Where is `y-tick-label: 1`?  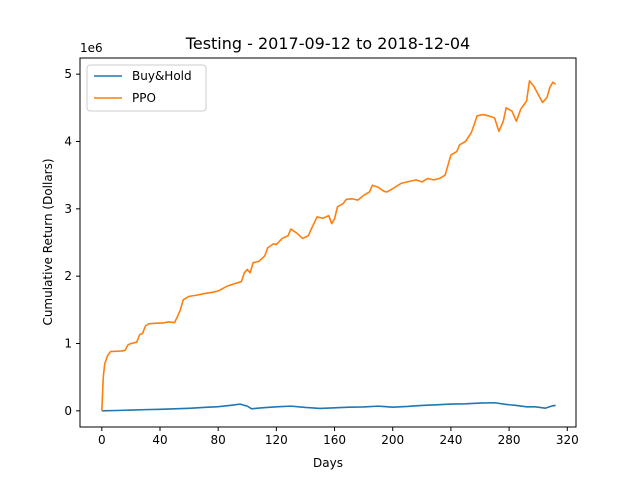 y-tick-label: 1 is located at coordinates (68, 344).